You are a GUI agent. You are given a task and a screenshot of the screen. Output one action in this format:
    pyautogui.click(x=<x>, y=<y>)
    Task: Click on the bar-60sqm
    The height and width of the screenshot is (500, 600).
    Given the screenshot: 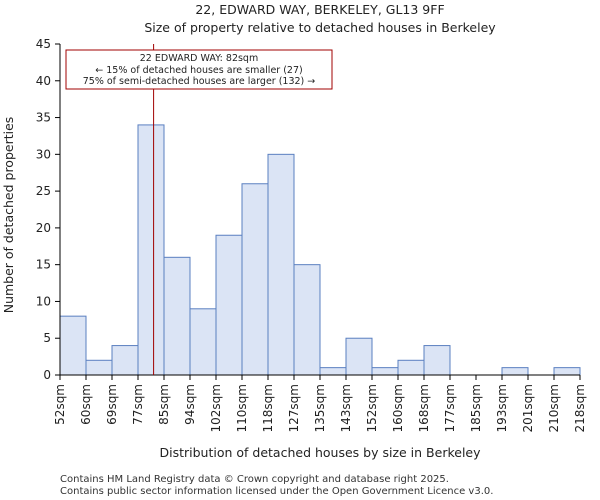 What is the action you would take?
    pyautogui.click(x=99, y=367)
    